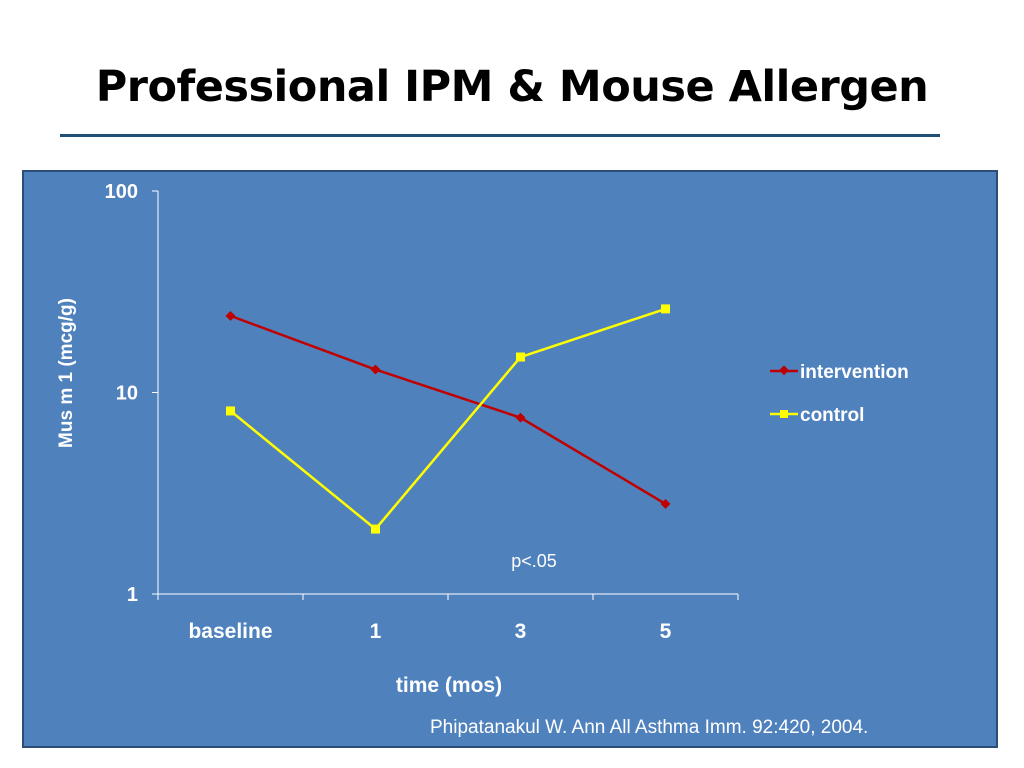 This screenshot has height=768, width=1024. Describe the element at coordinates (230, 631) in the screenshot. I see `x-tick-label: baseline` at that location.